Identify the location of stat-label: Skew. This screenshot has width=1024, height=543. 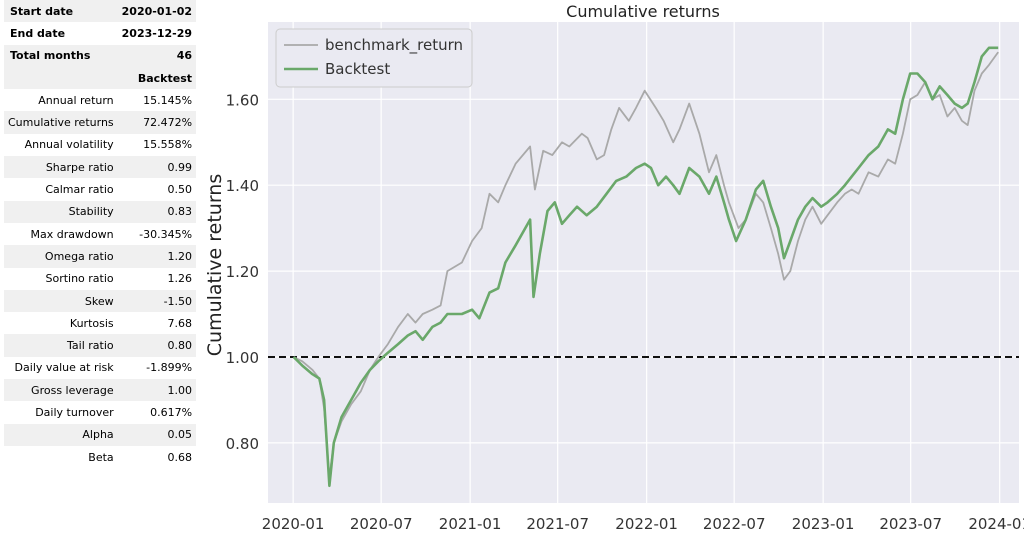
(61, 301).